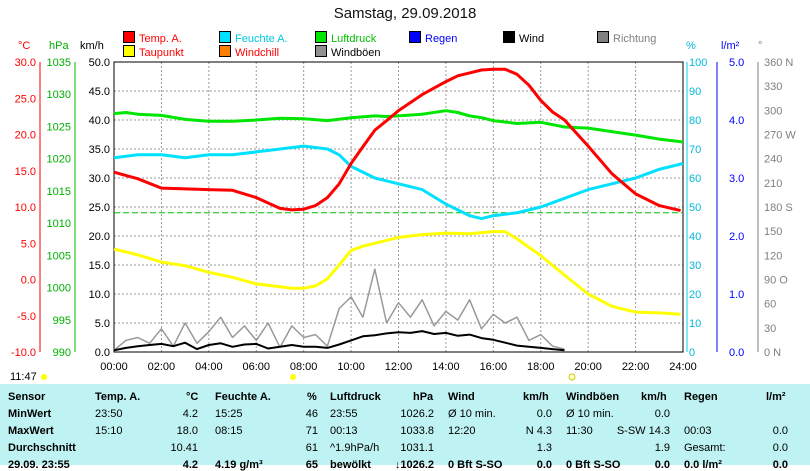 The height and width of the screenshot is (471, 810). I want to click on rain-tick-label: 1.0, so click(736, 295).